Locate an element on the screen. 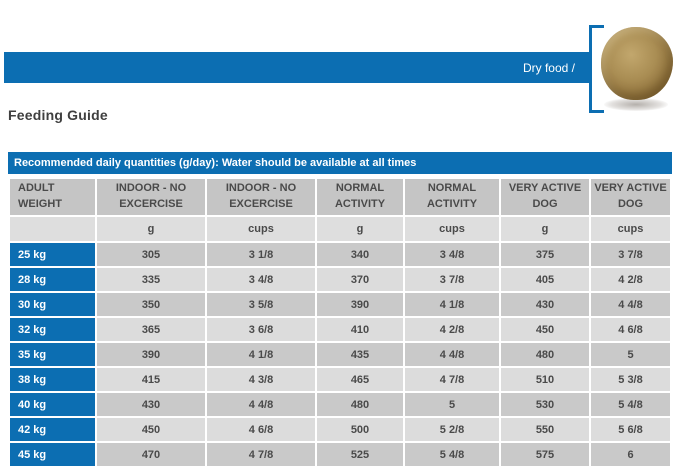 Image resolution: width=680 pixels, height=474 pixels. weight-cell: 40 kg is located at coordinates (52, 404).